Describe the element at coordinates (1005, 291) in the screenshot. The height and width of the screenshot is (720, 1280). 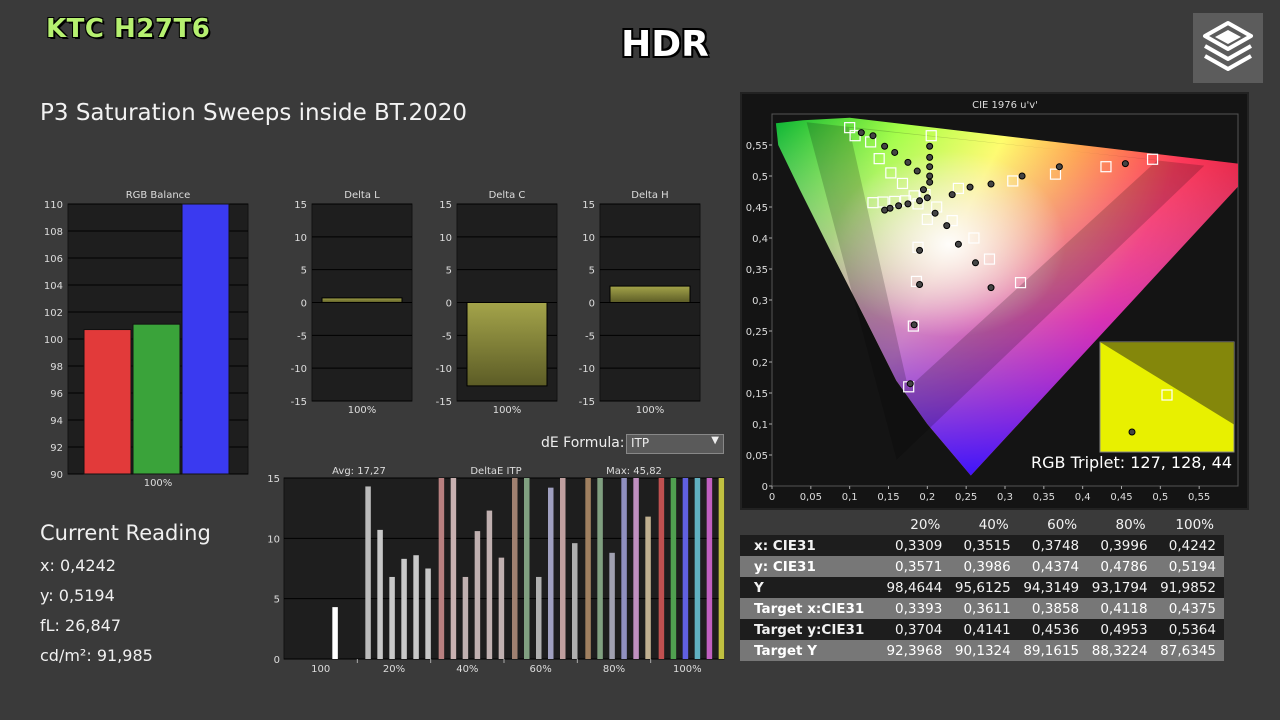
I see `bt2020-ring` at that location.